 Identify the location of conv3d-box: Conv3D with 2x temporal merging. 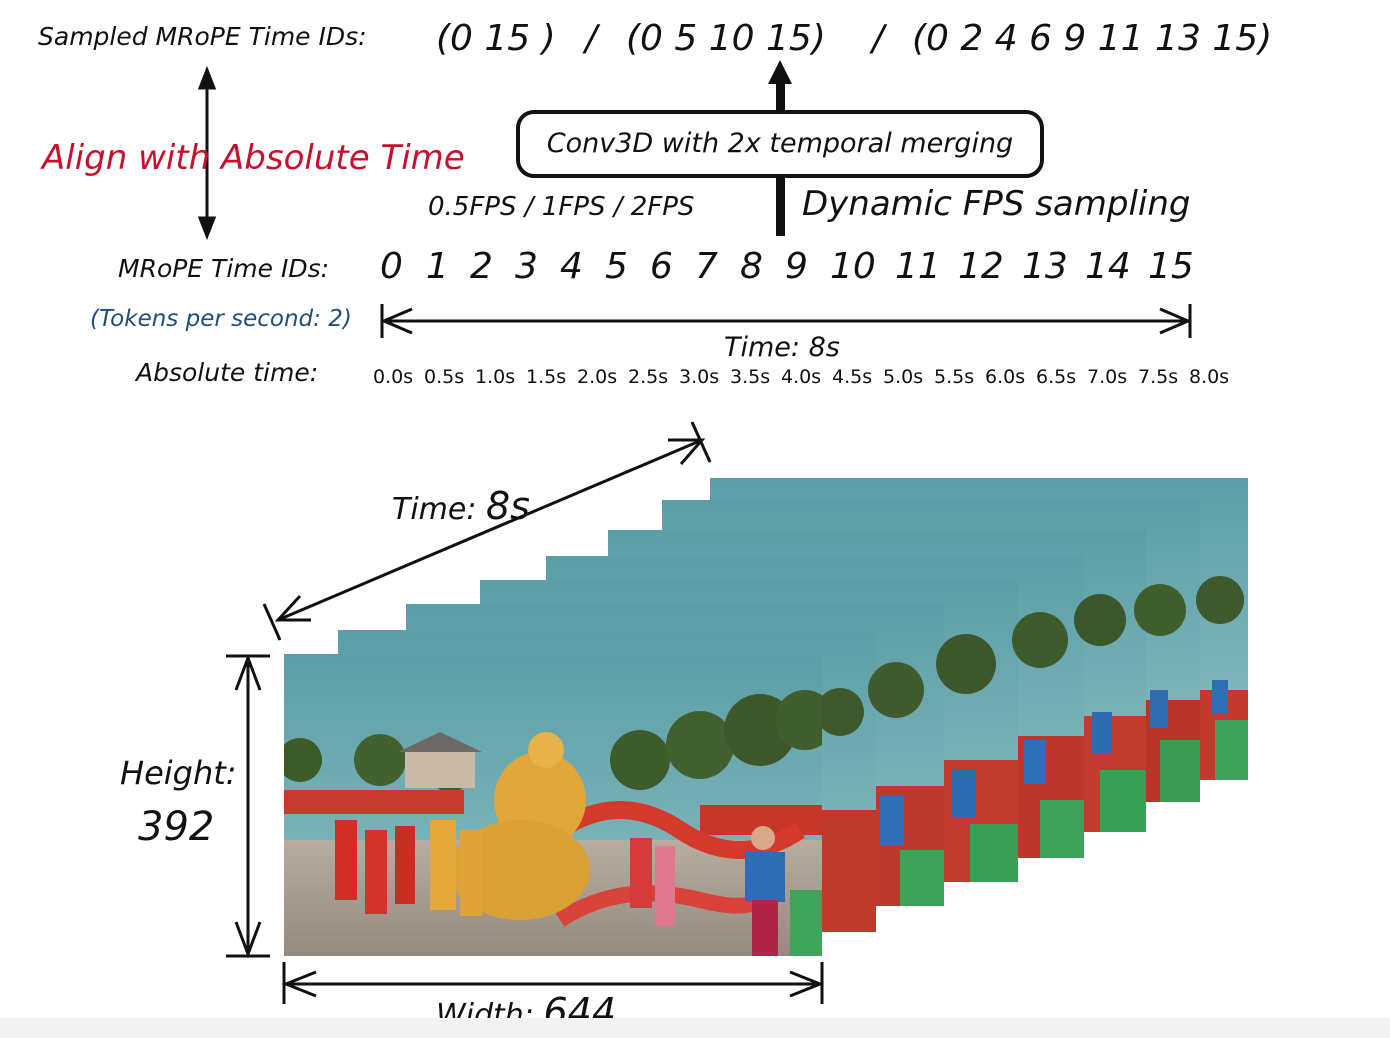
(780, 144).